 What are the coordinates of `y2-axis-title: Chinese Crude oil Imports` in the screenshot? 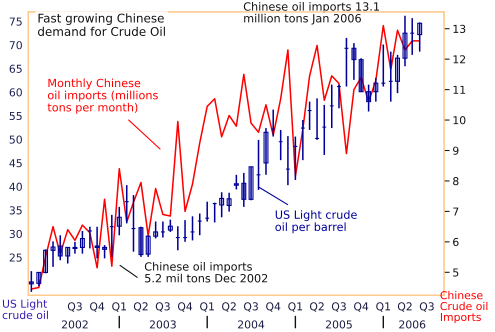 It's located at (464, 307).